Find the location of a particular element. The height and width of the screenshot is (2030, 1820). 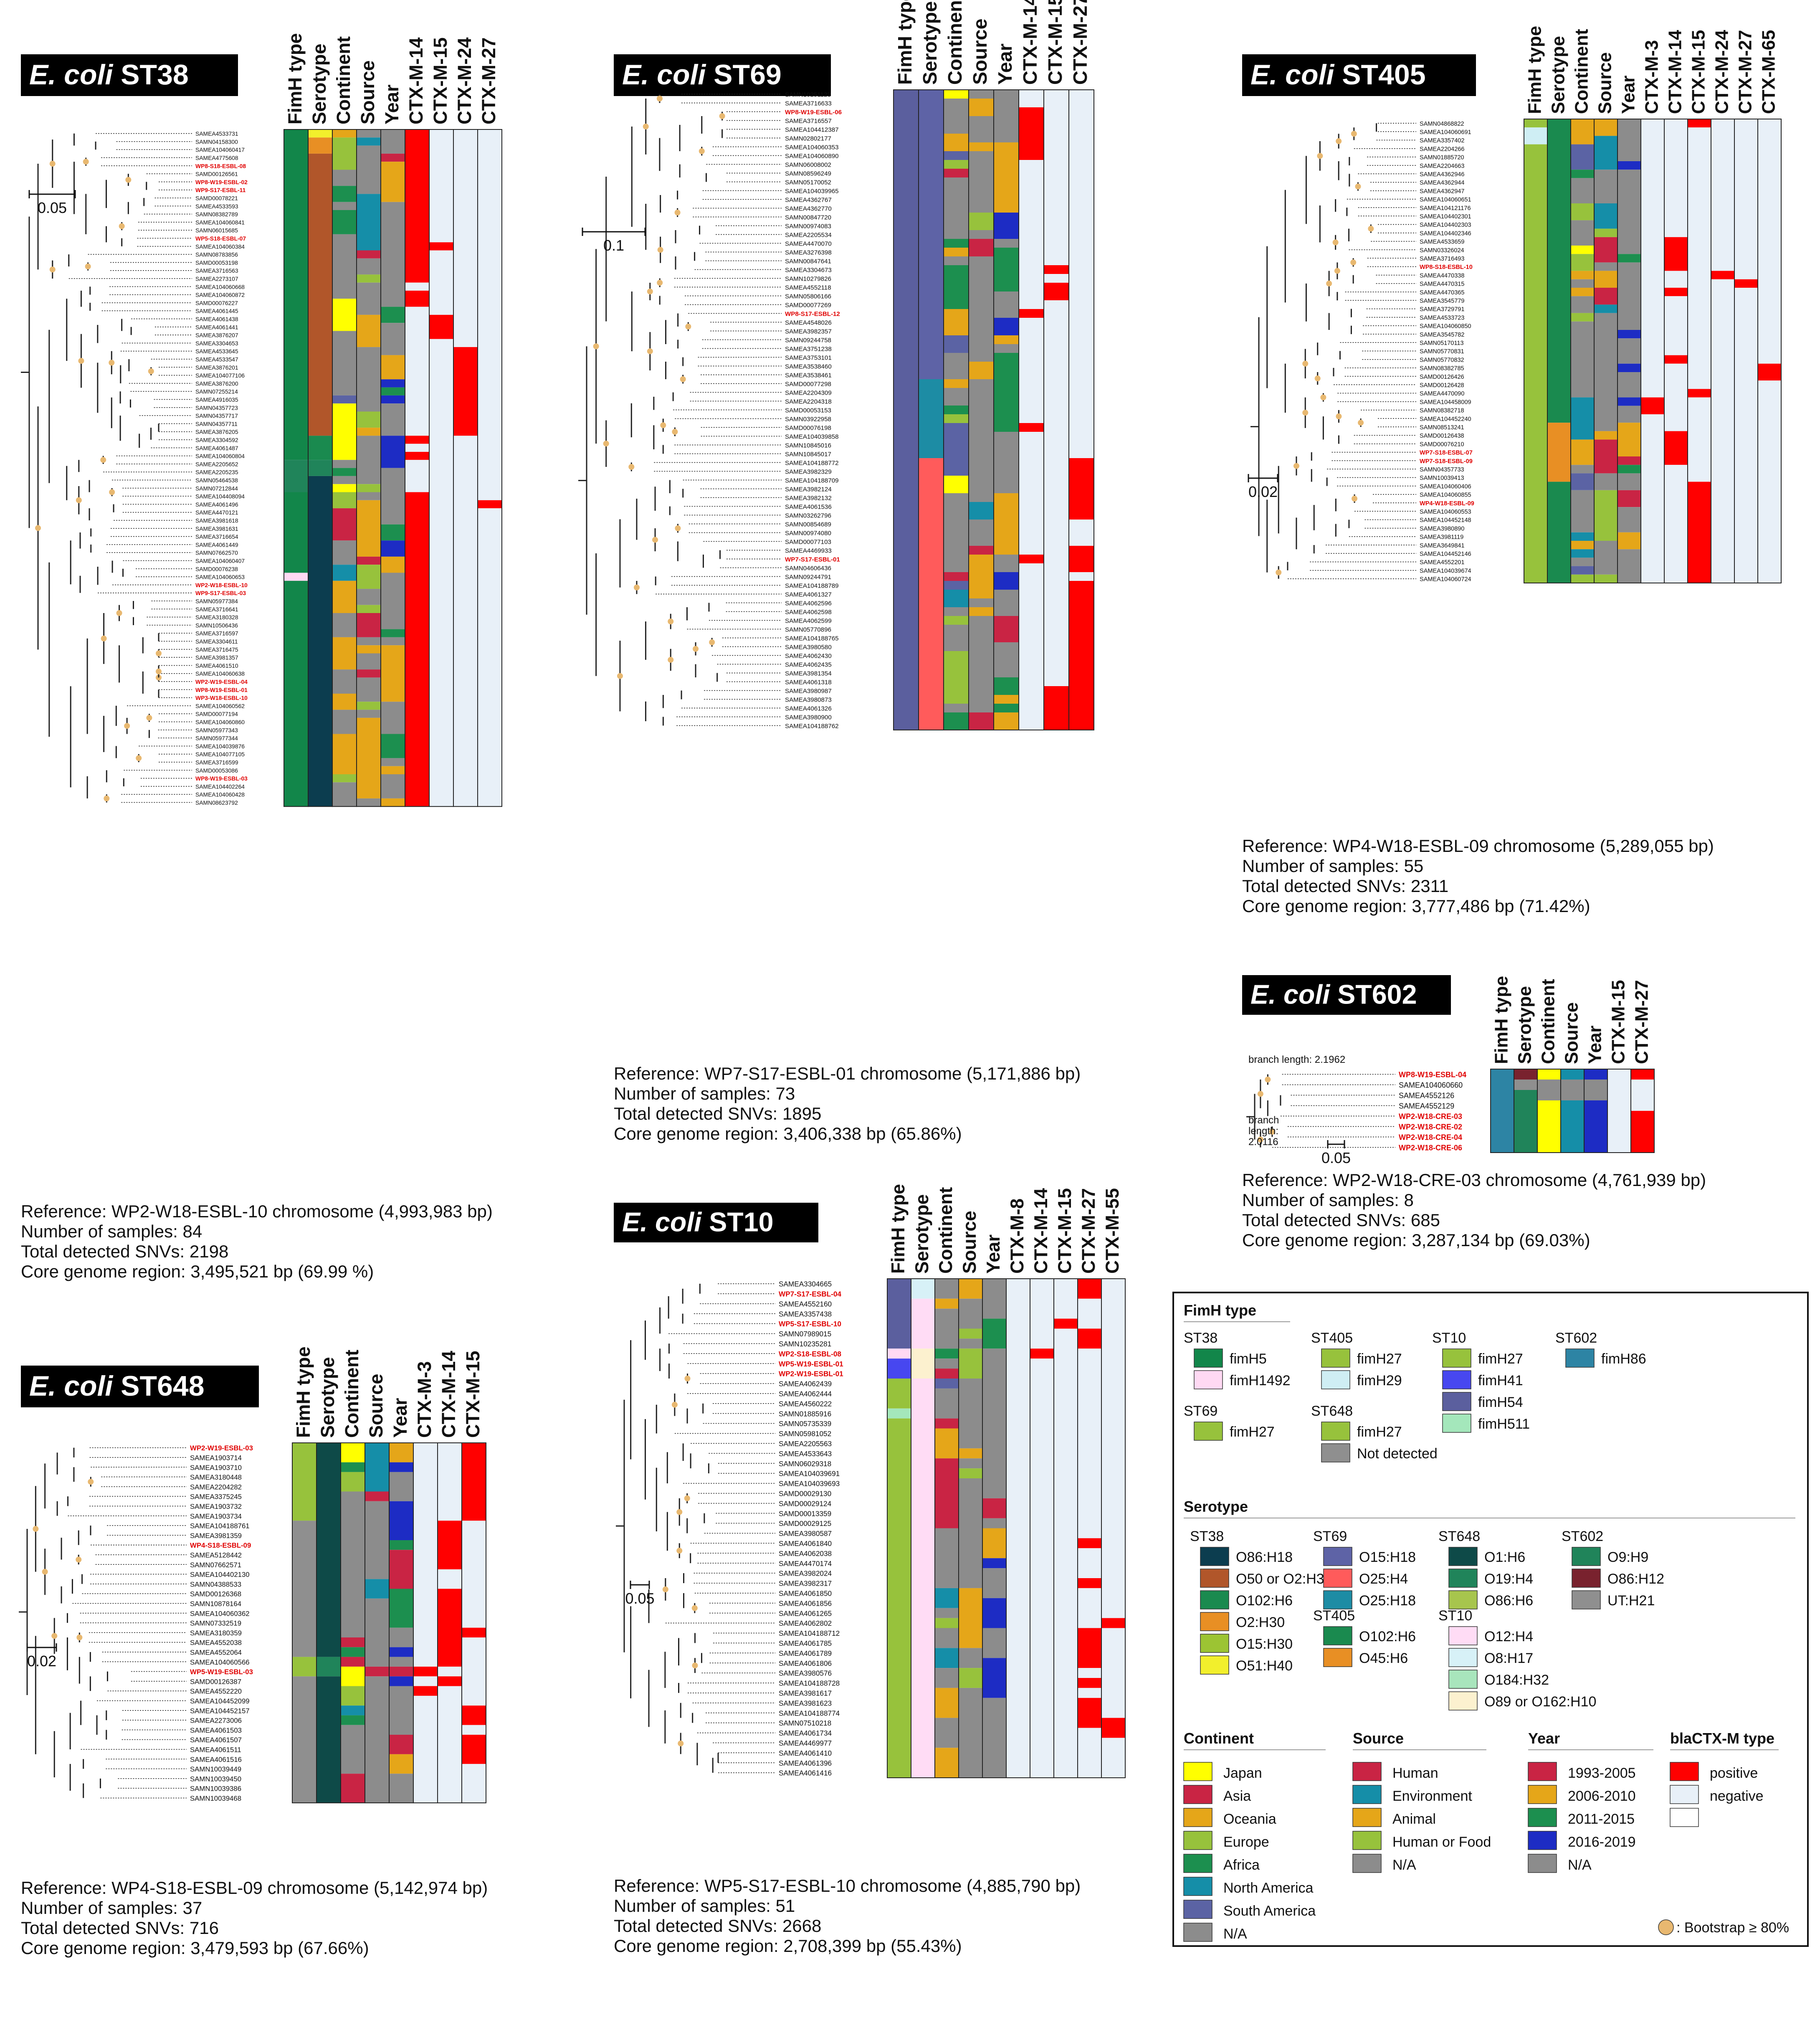

sample-label: SAMEA2205534 is located at coordinates (808, 234).